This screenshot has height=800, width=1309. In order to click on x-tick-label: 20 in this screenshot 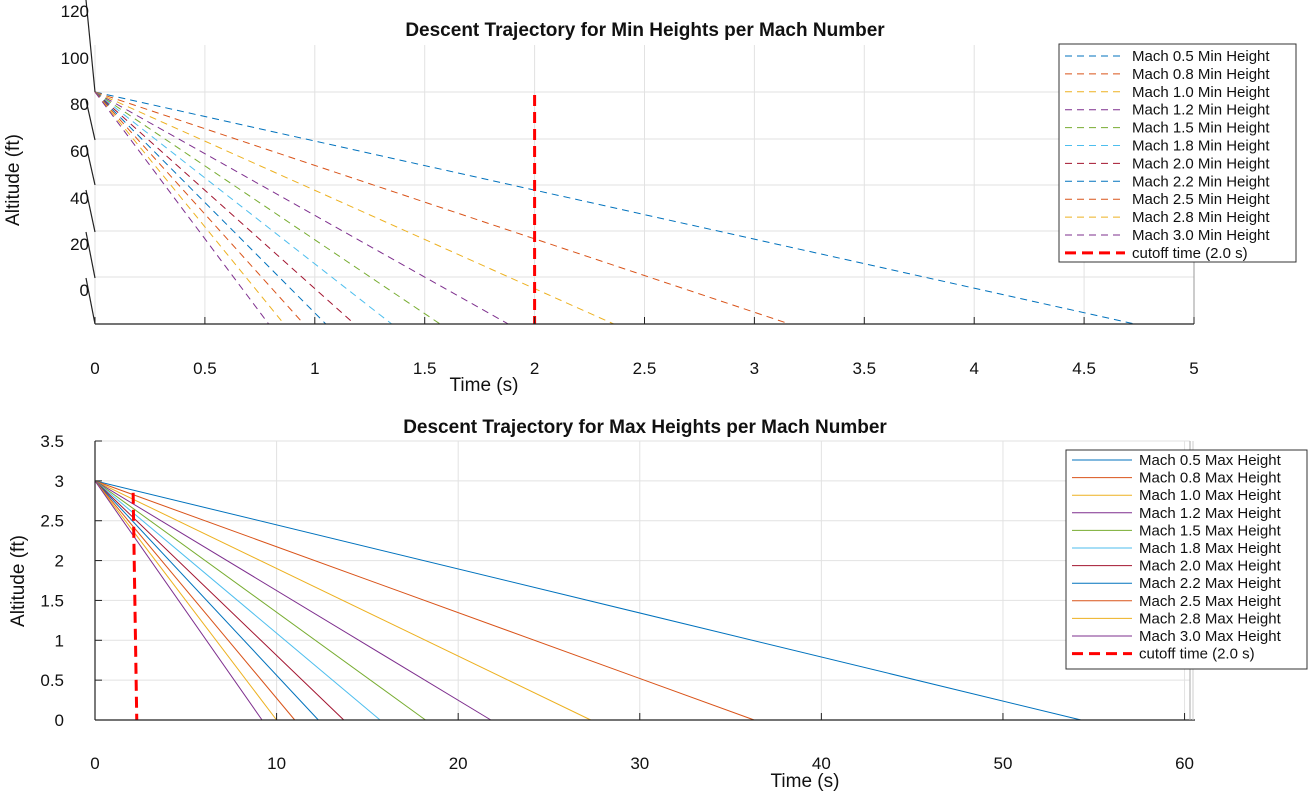, I will do `click(458, 763)`.